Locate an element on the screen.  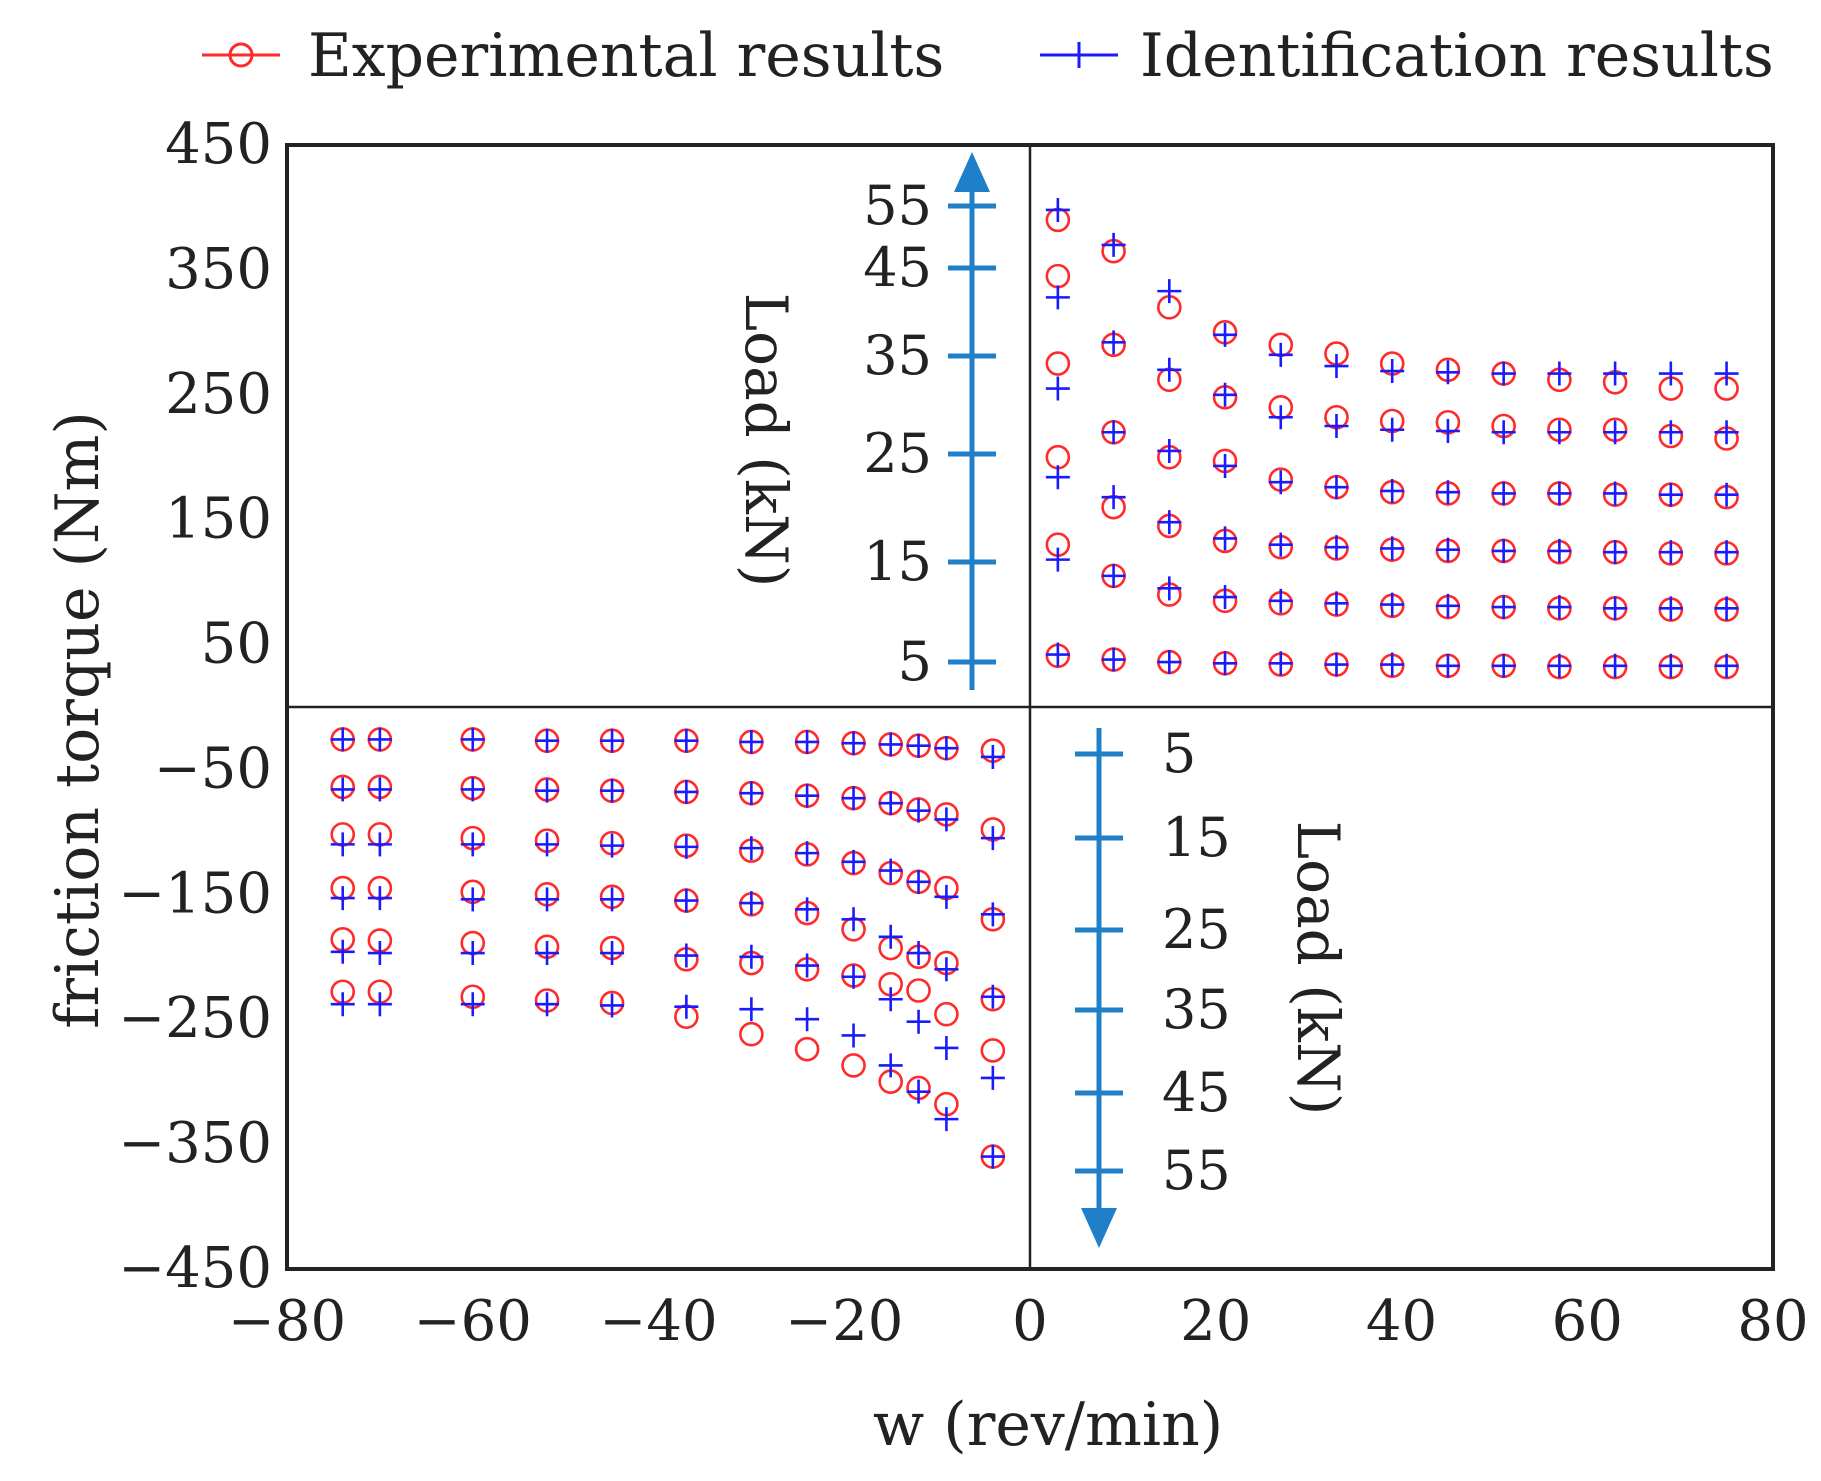
y-tick-label: 250 is located at coordinates (218, 394).